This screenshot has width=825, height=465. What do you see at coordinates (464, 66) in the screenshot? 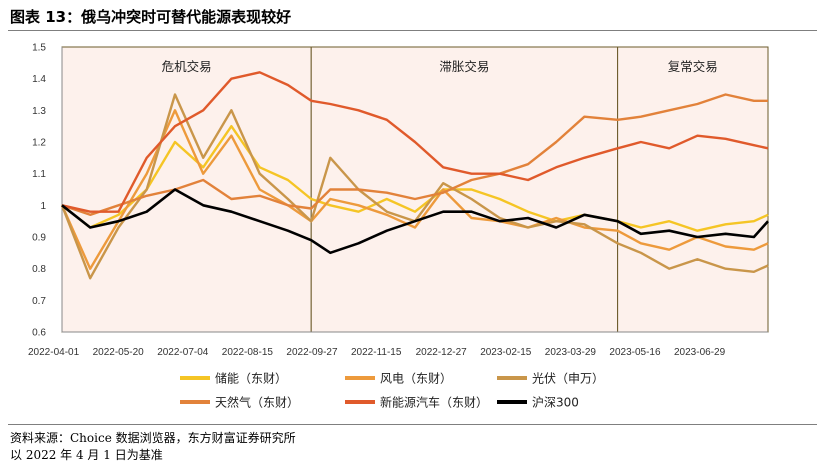
I see `region-label: 滞胀交易` at bounding box center [464, 66].